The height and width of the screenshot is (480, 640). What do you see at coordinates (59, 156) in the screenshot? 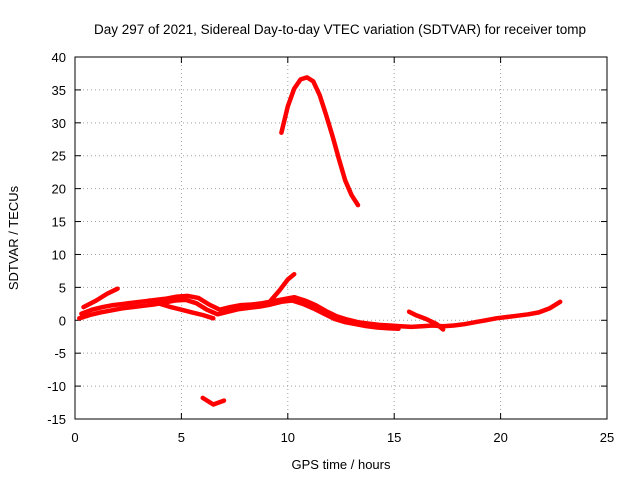
I see `y-tick-label: 25` at bounding box center [59, 156].